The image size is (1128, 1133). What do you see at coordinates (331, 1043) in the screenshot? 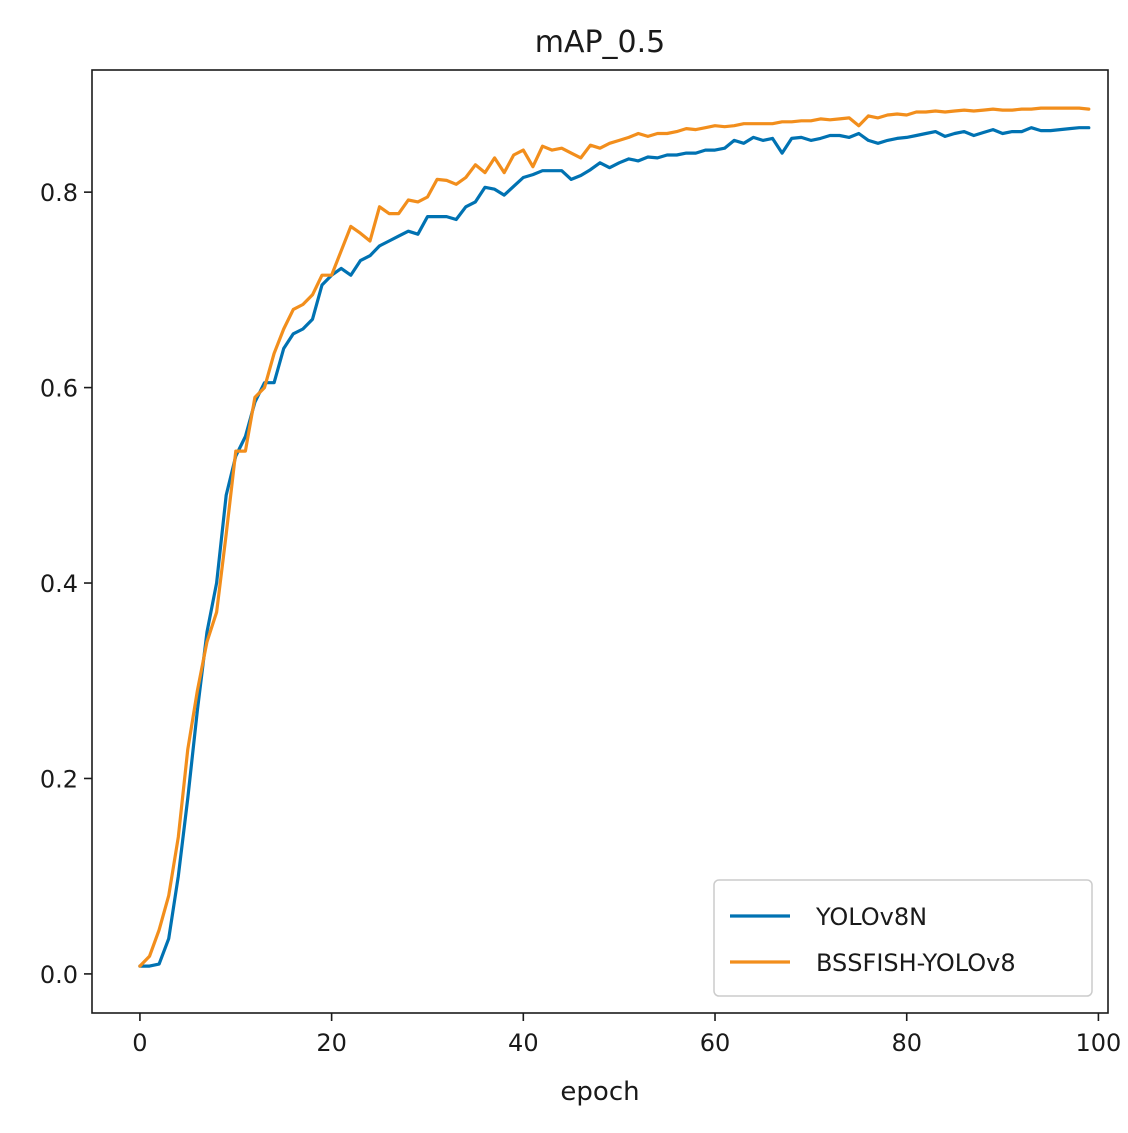
I see `x-tick-label: 20` at bounding box center [331, 1043].